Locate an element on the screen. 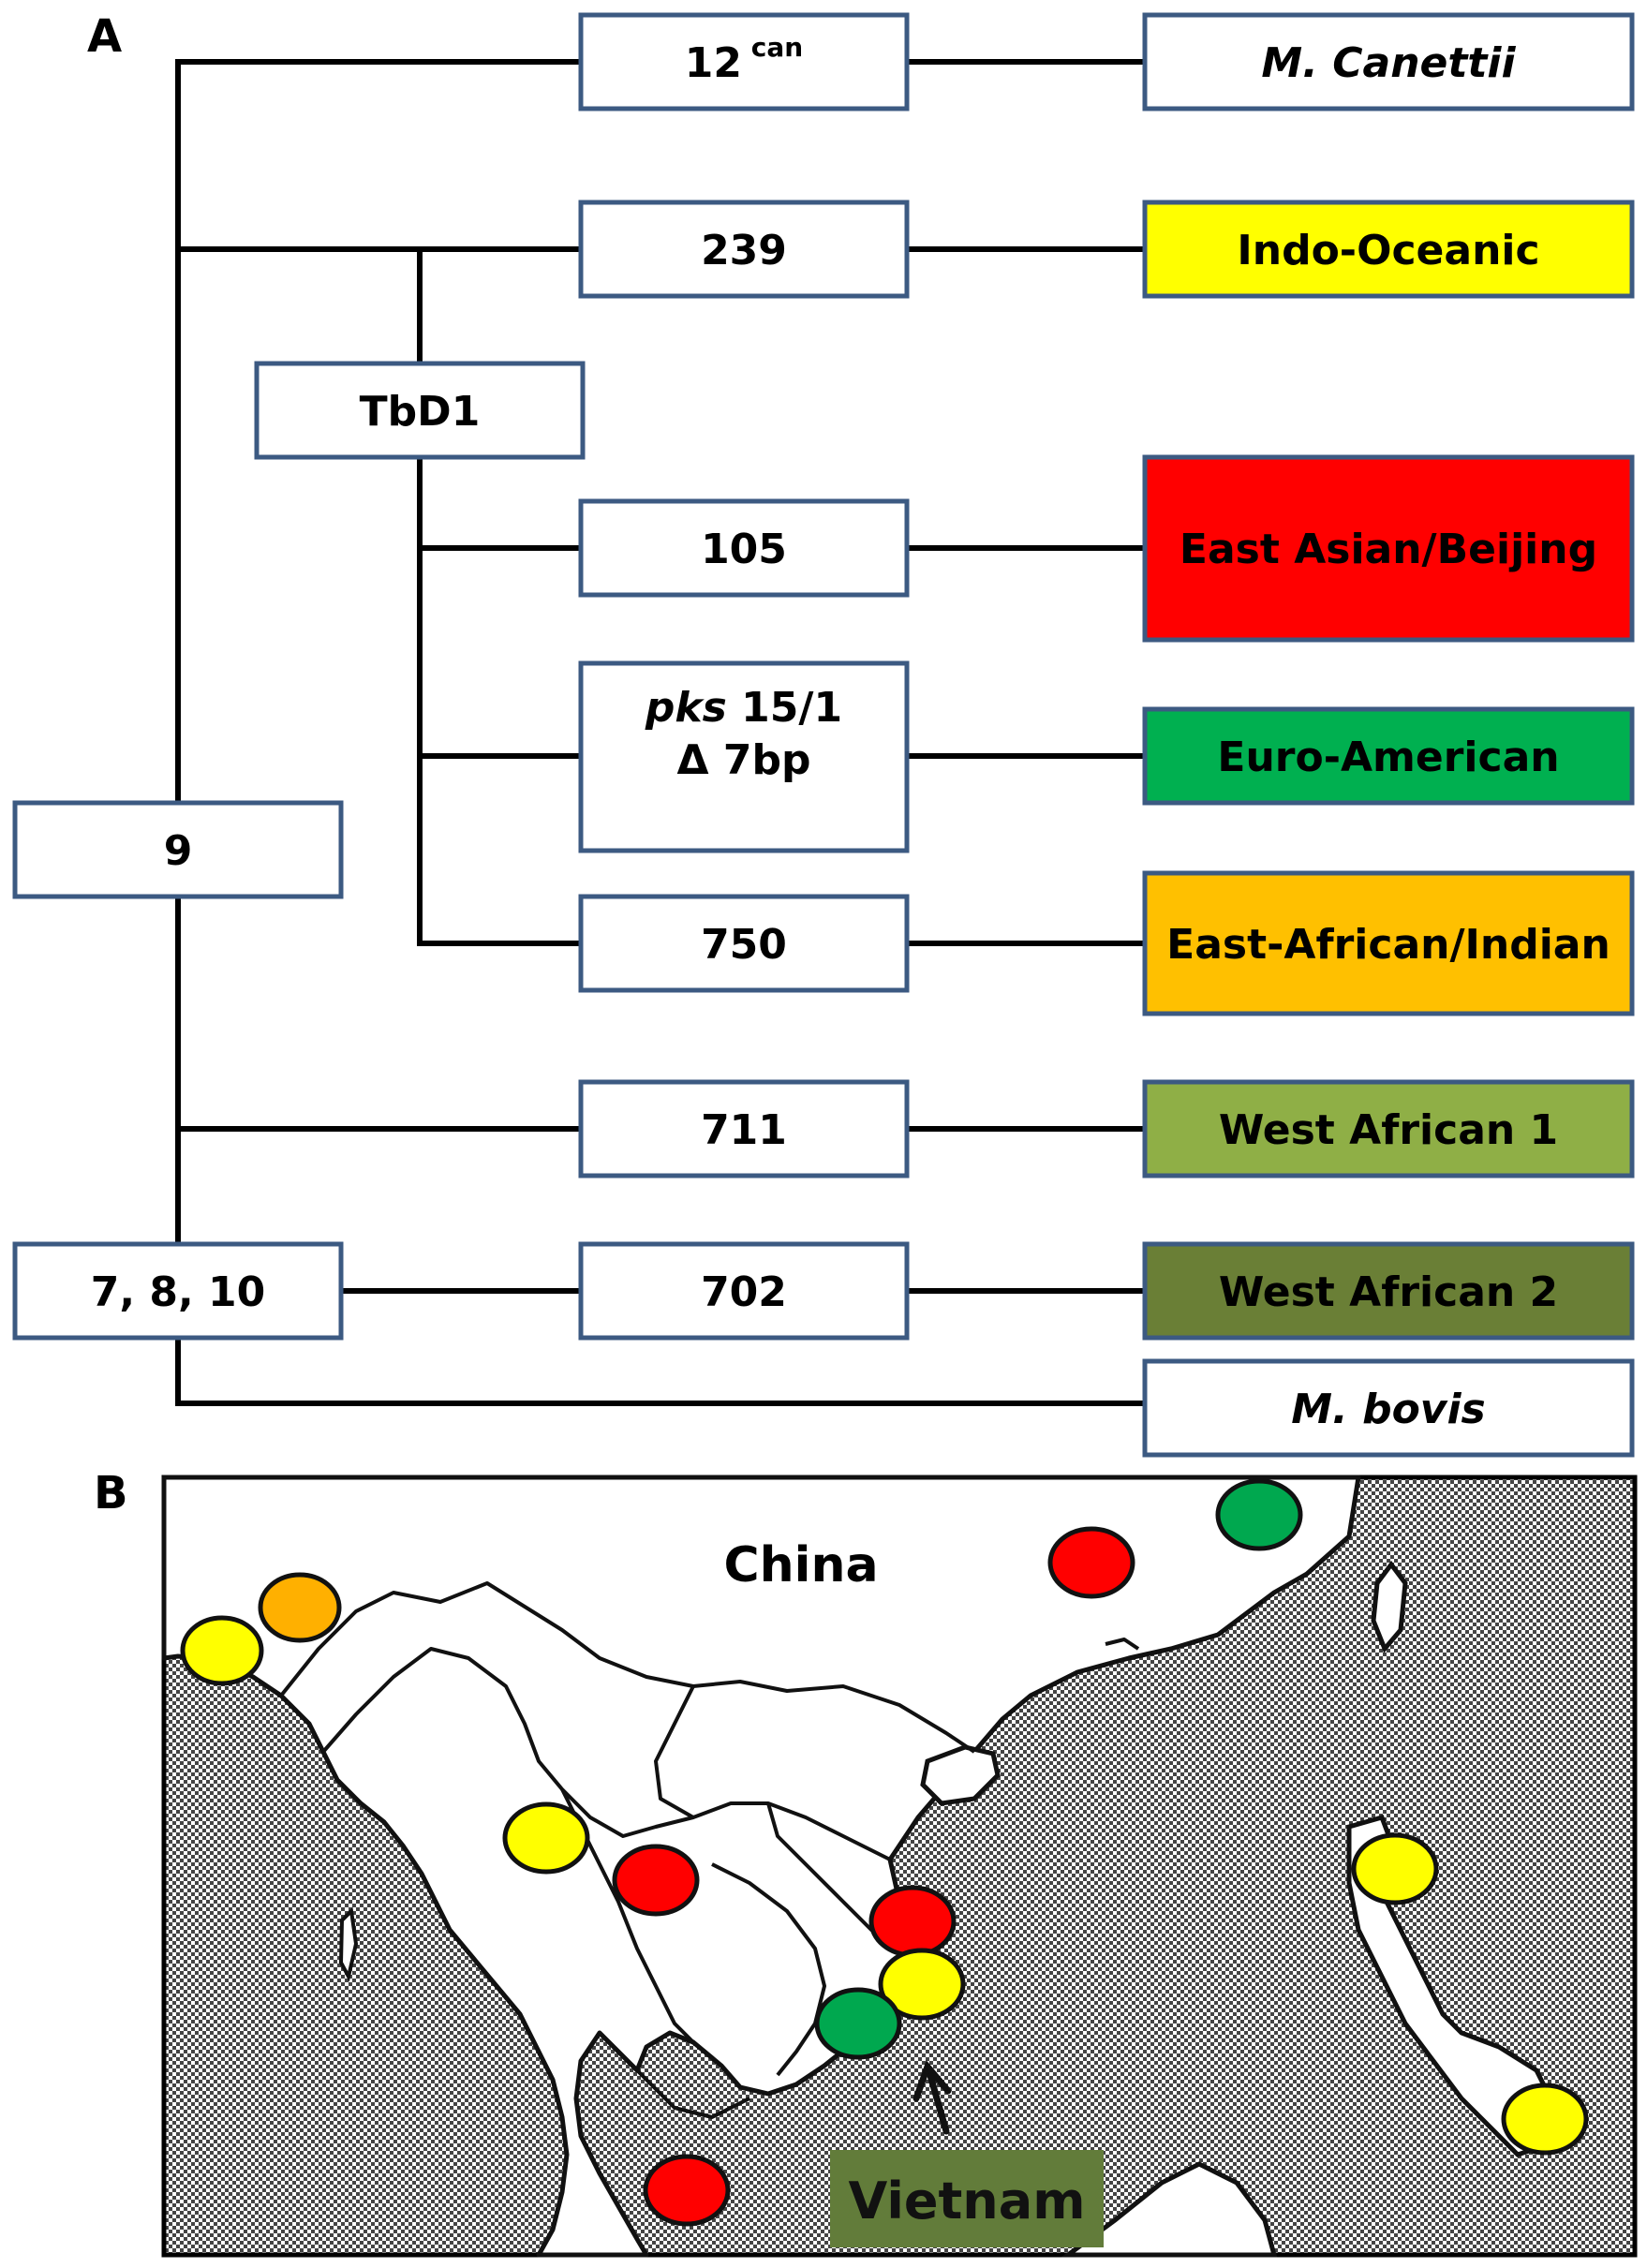 This screenshot has height=2268, width=1647. vietnam-label: Vietnam is located at coordinates (967, 2201).